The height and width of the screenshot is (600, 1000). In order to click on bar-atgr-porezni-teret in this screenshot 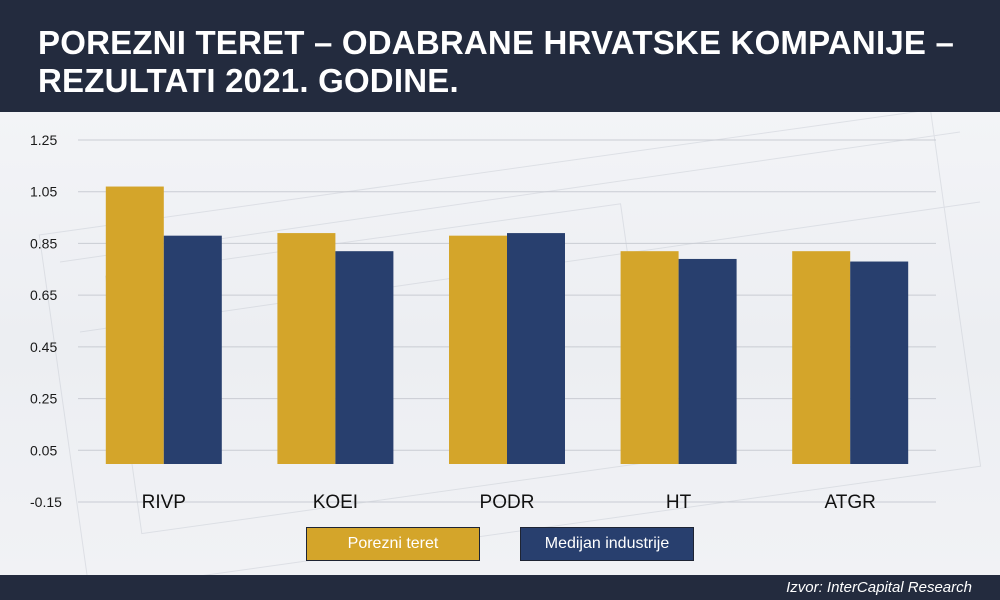, I will do `click(821, 357)`.